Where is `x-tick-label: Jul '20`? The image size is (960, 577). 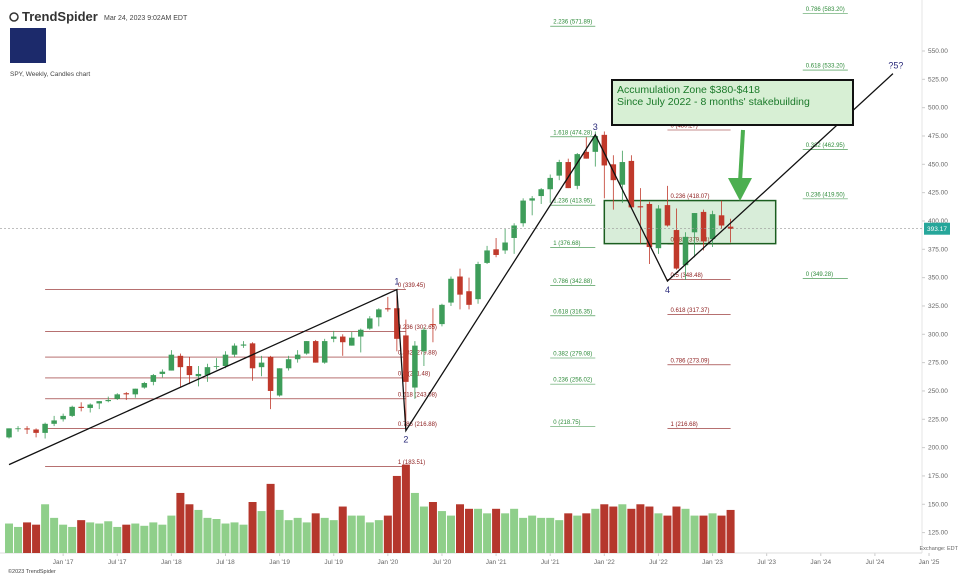 x-tick-label: Jul '20 is located at coordinates (442, 562).